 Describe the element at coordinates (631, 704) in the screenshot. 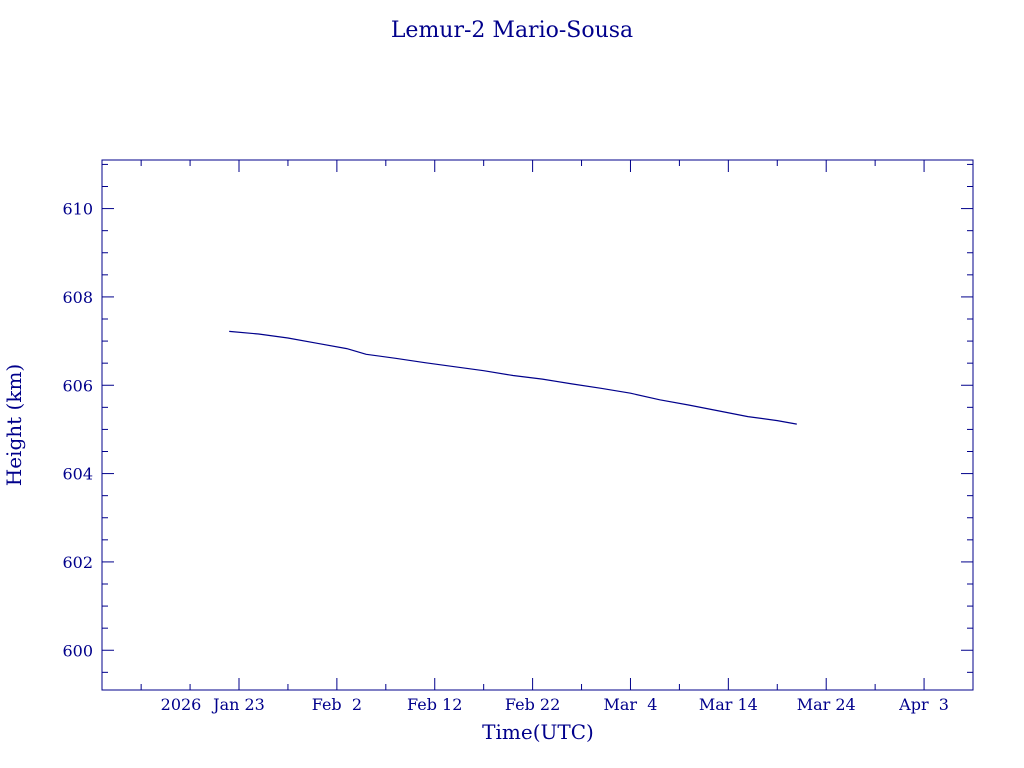

I see `x-tick-label: Mar 4` at that location.